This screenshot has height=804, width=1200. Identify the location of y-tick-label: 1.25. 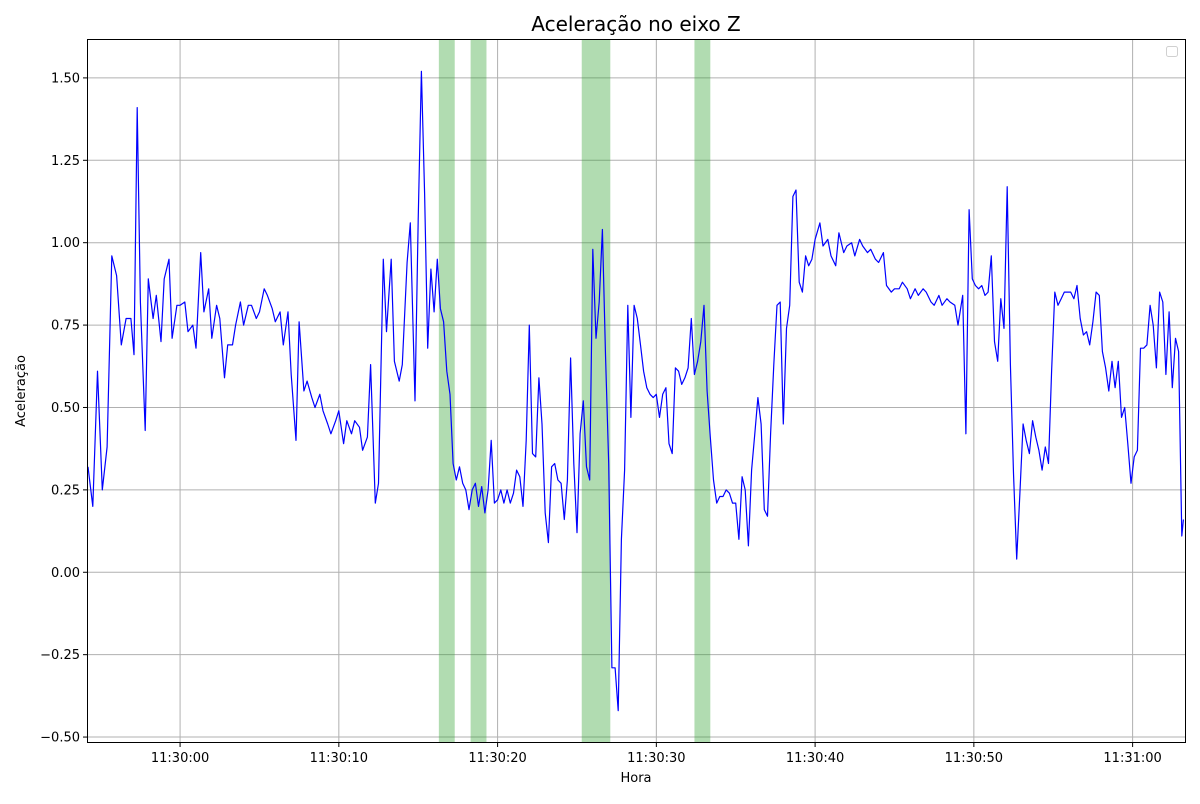
(65, 161).